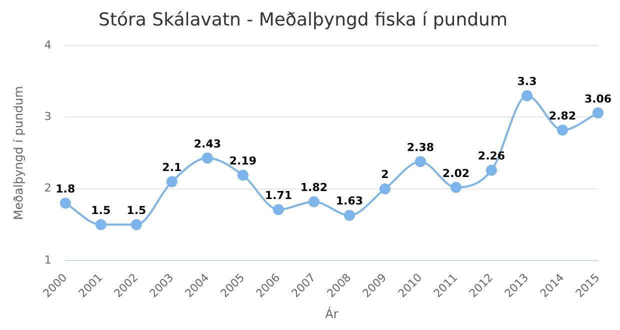  Describe the element at coordinates (562, 115) in the screenshot. I see `data-label: 2.82` at that location.